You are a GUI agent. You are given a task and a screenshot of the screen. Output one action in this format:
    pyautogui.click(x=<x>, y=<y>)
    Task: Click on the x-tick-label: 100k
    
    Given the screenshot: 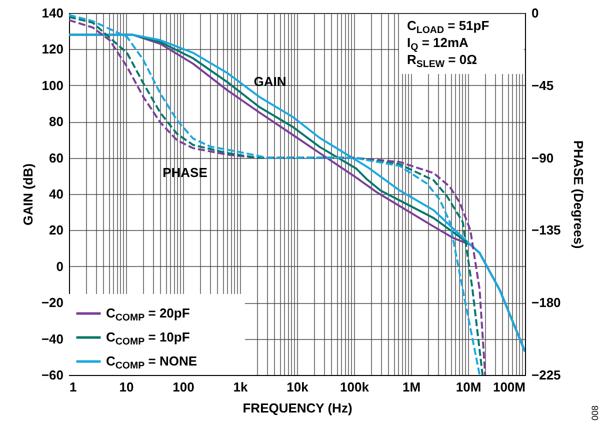 What is the action you would take?
    pyautogui.click(x=355, y=387)
    